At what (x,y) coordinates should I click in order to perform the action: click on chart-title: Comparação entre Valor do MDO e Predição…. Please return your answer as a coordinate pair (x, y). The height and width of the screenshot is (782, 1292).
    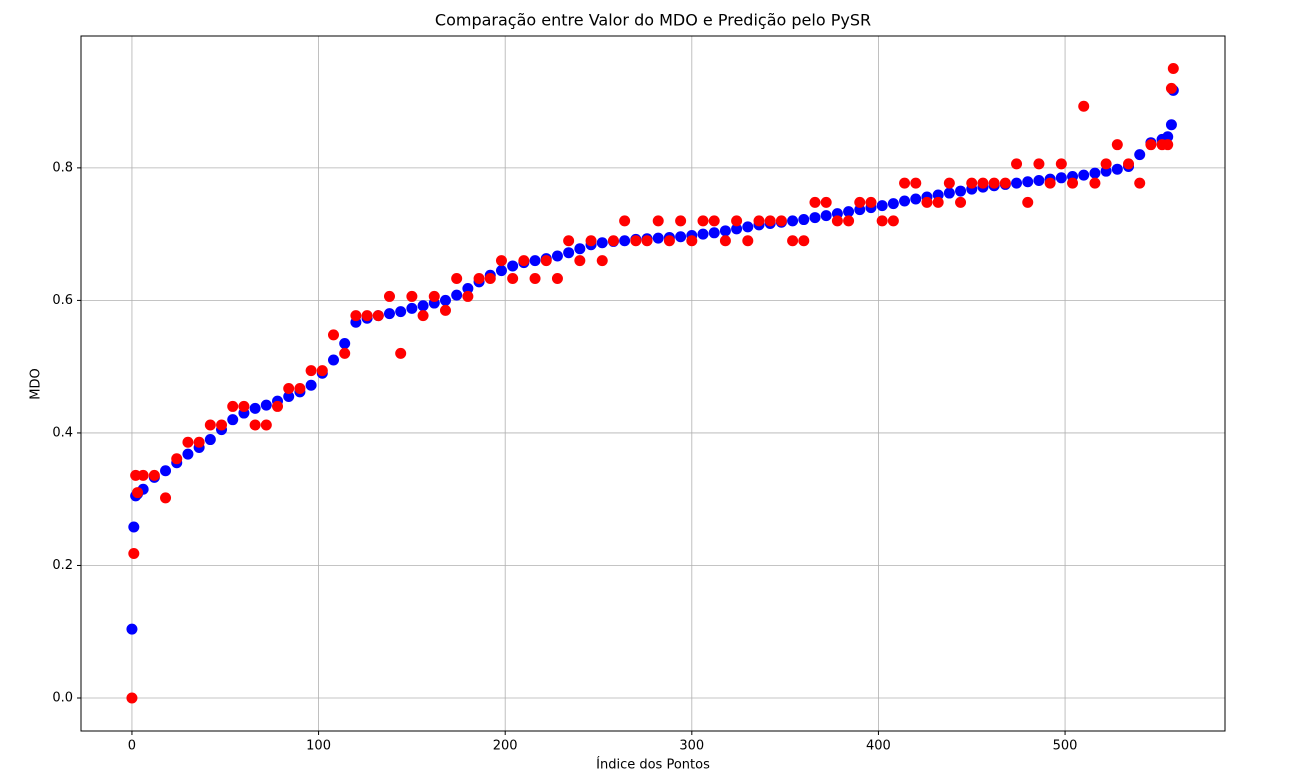
    Looking at the image, I should click on (653, 20).